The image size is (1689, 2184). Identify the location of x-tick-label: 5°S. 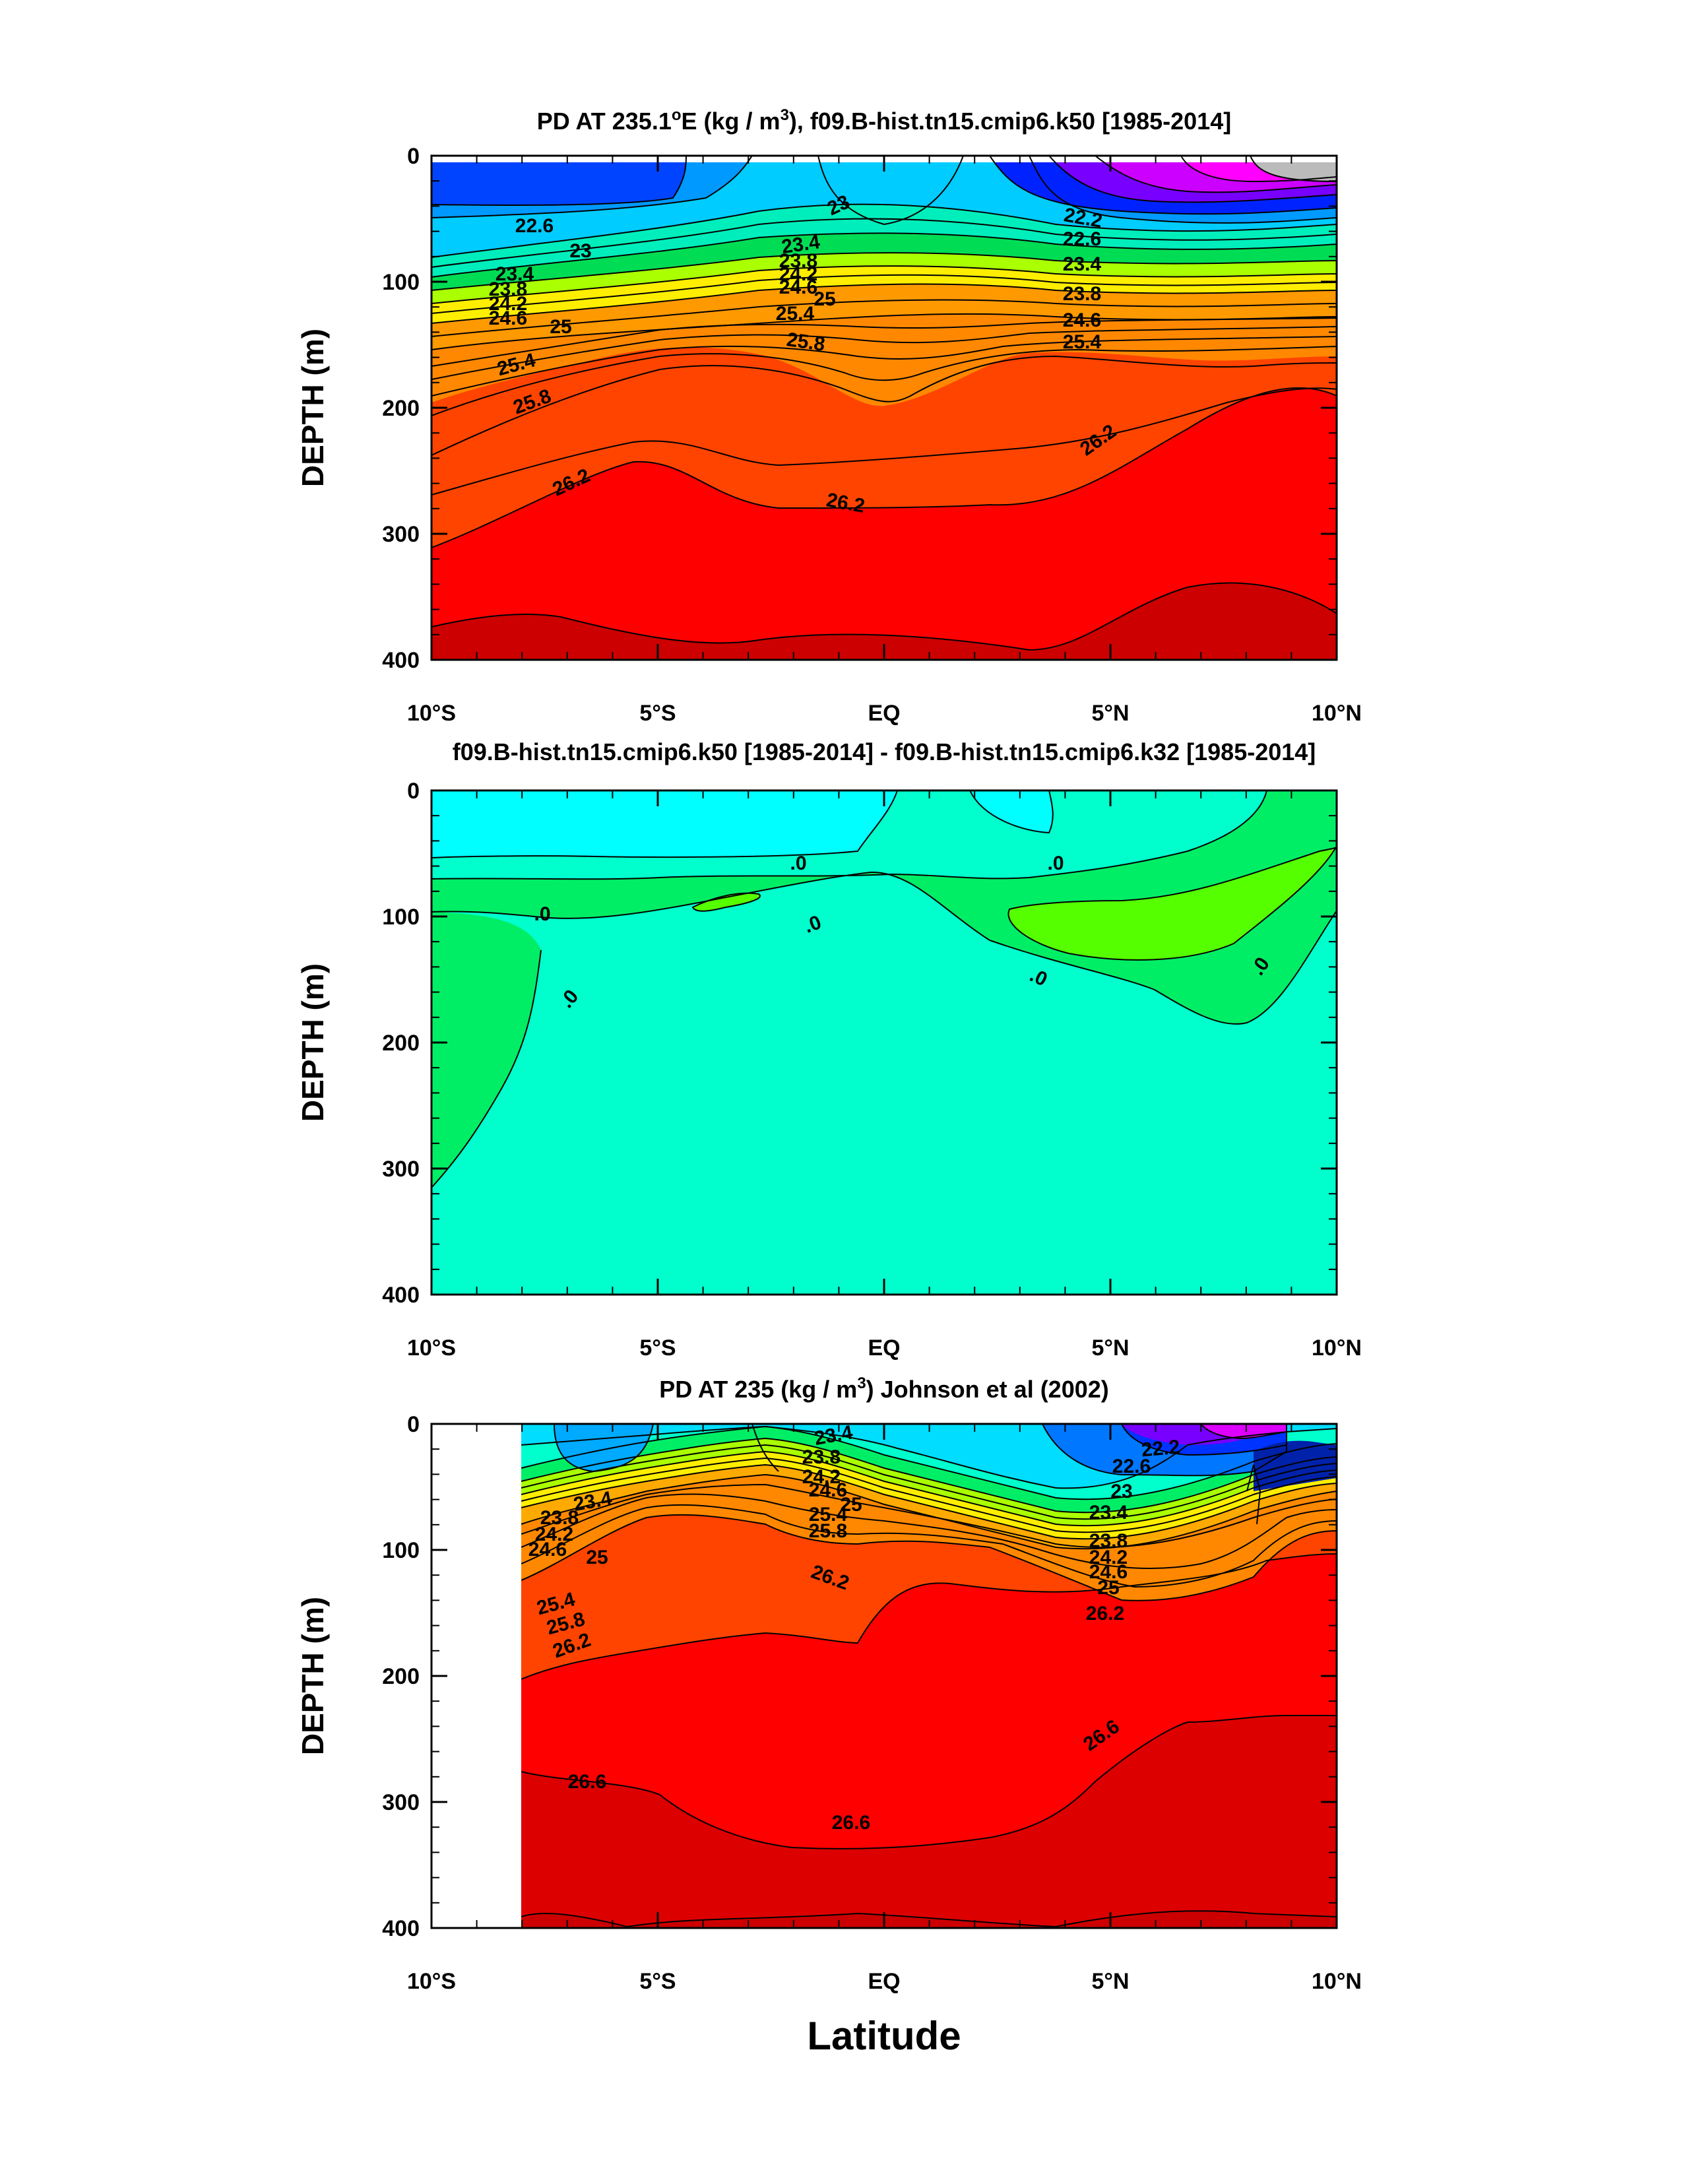
(657, 1348).